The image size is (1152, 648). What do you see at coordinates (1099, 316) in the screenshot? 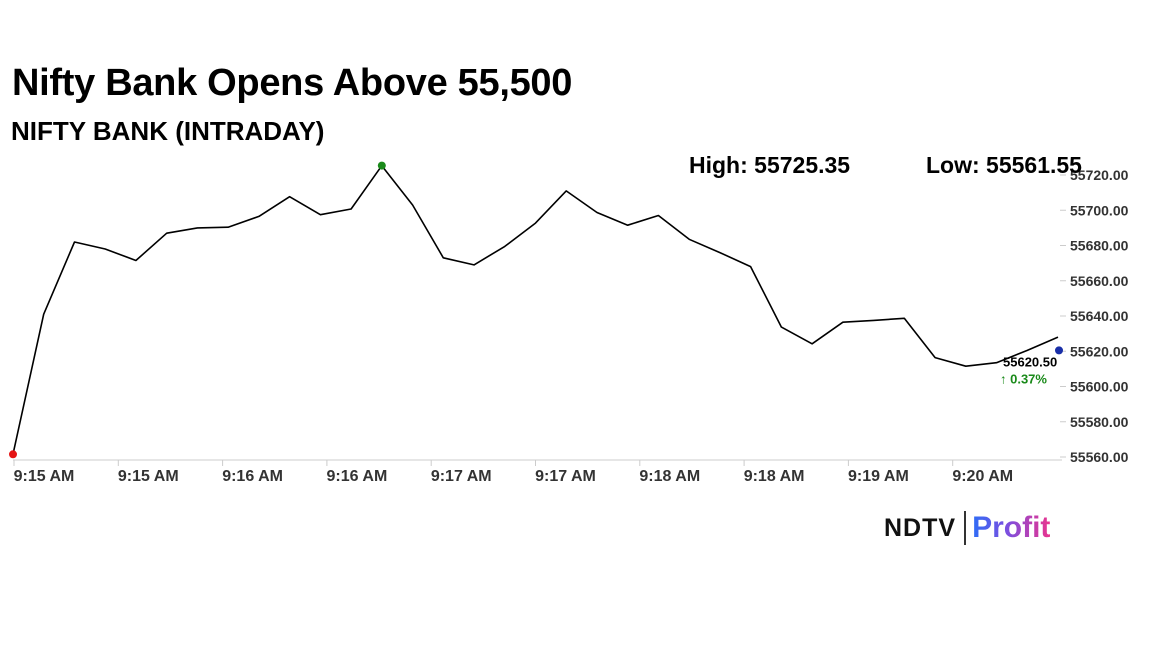
I see `y-tick-label: 55640.00` at bounding box center [1099, 316].